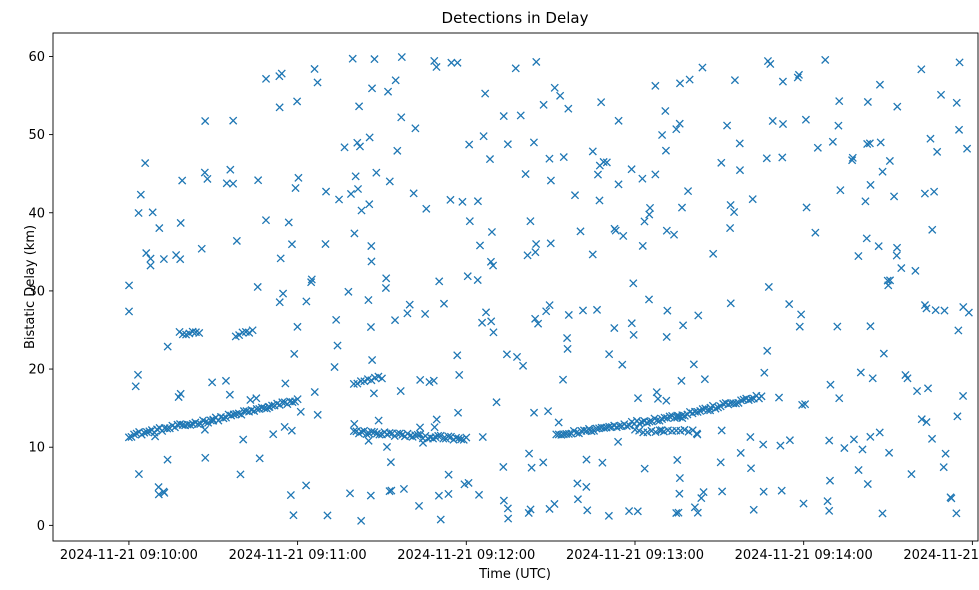 Image resolution: width=979 pixels, height=590 pixels. I want to click on x-tick-label: 2024-11-21 09:11:00, so click(298, 555).